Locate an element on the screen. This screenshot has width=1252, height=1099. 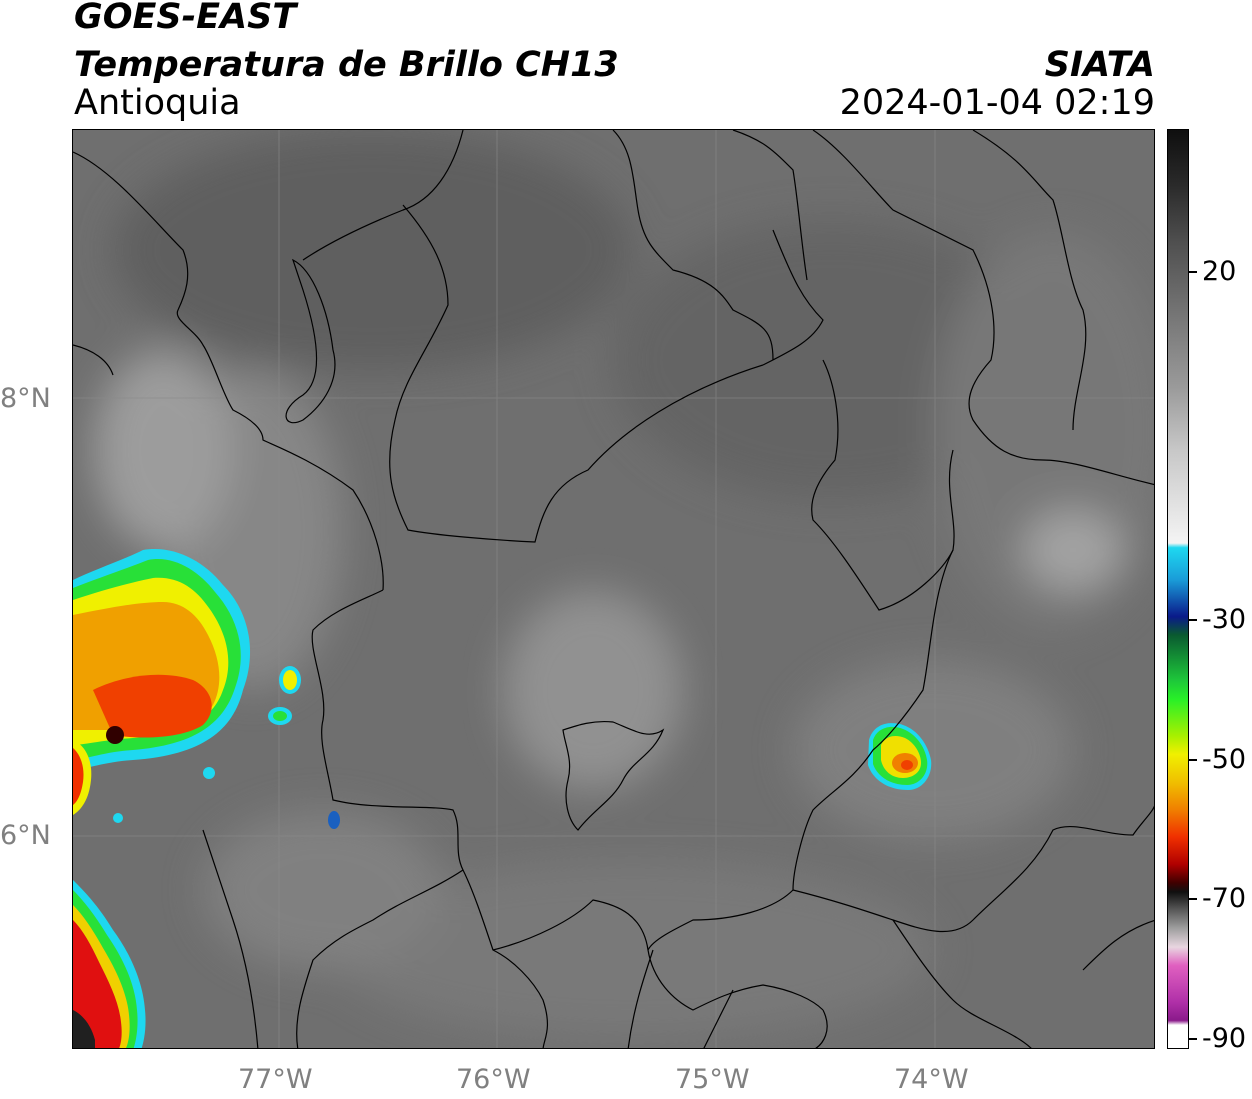
lat-label-8: 8°N is located at coordinates (25, 398).